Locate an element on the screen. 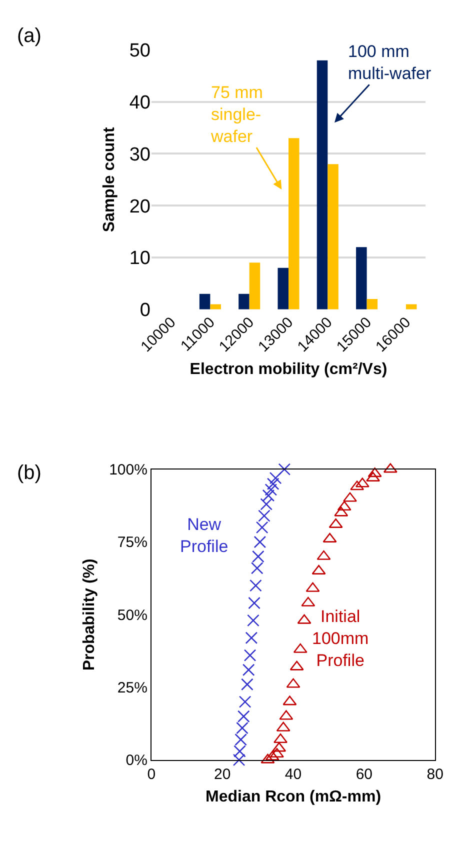 This screenshot has height=849, width=466. y-tick-label: 30 is located at coordinates (139, 155).